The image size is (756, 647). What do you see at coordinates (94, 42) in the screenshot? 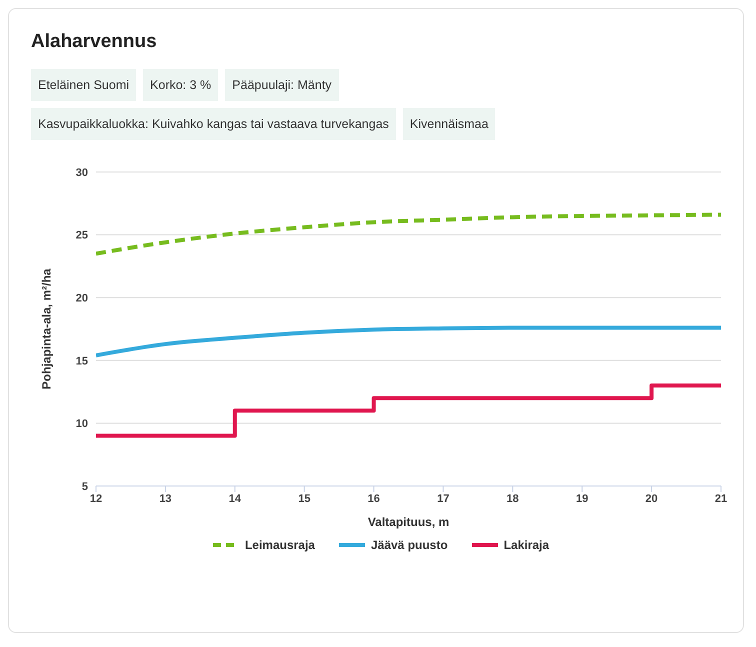
I see `chart-title: Alaharvennus` at bounding box center [94, 42].